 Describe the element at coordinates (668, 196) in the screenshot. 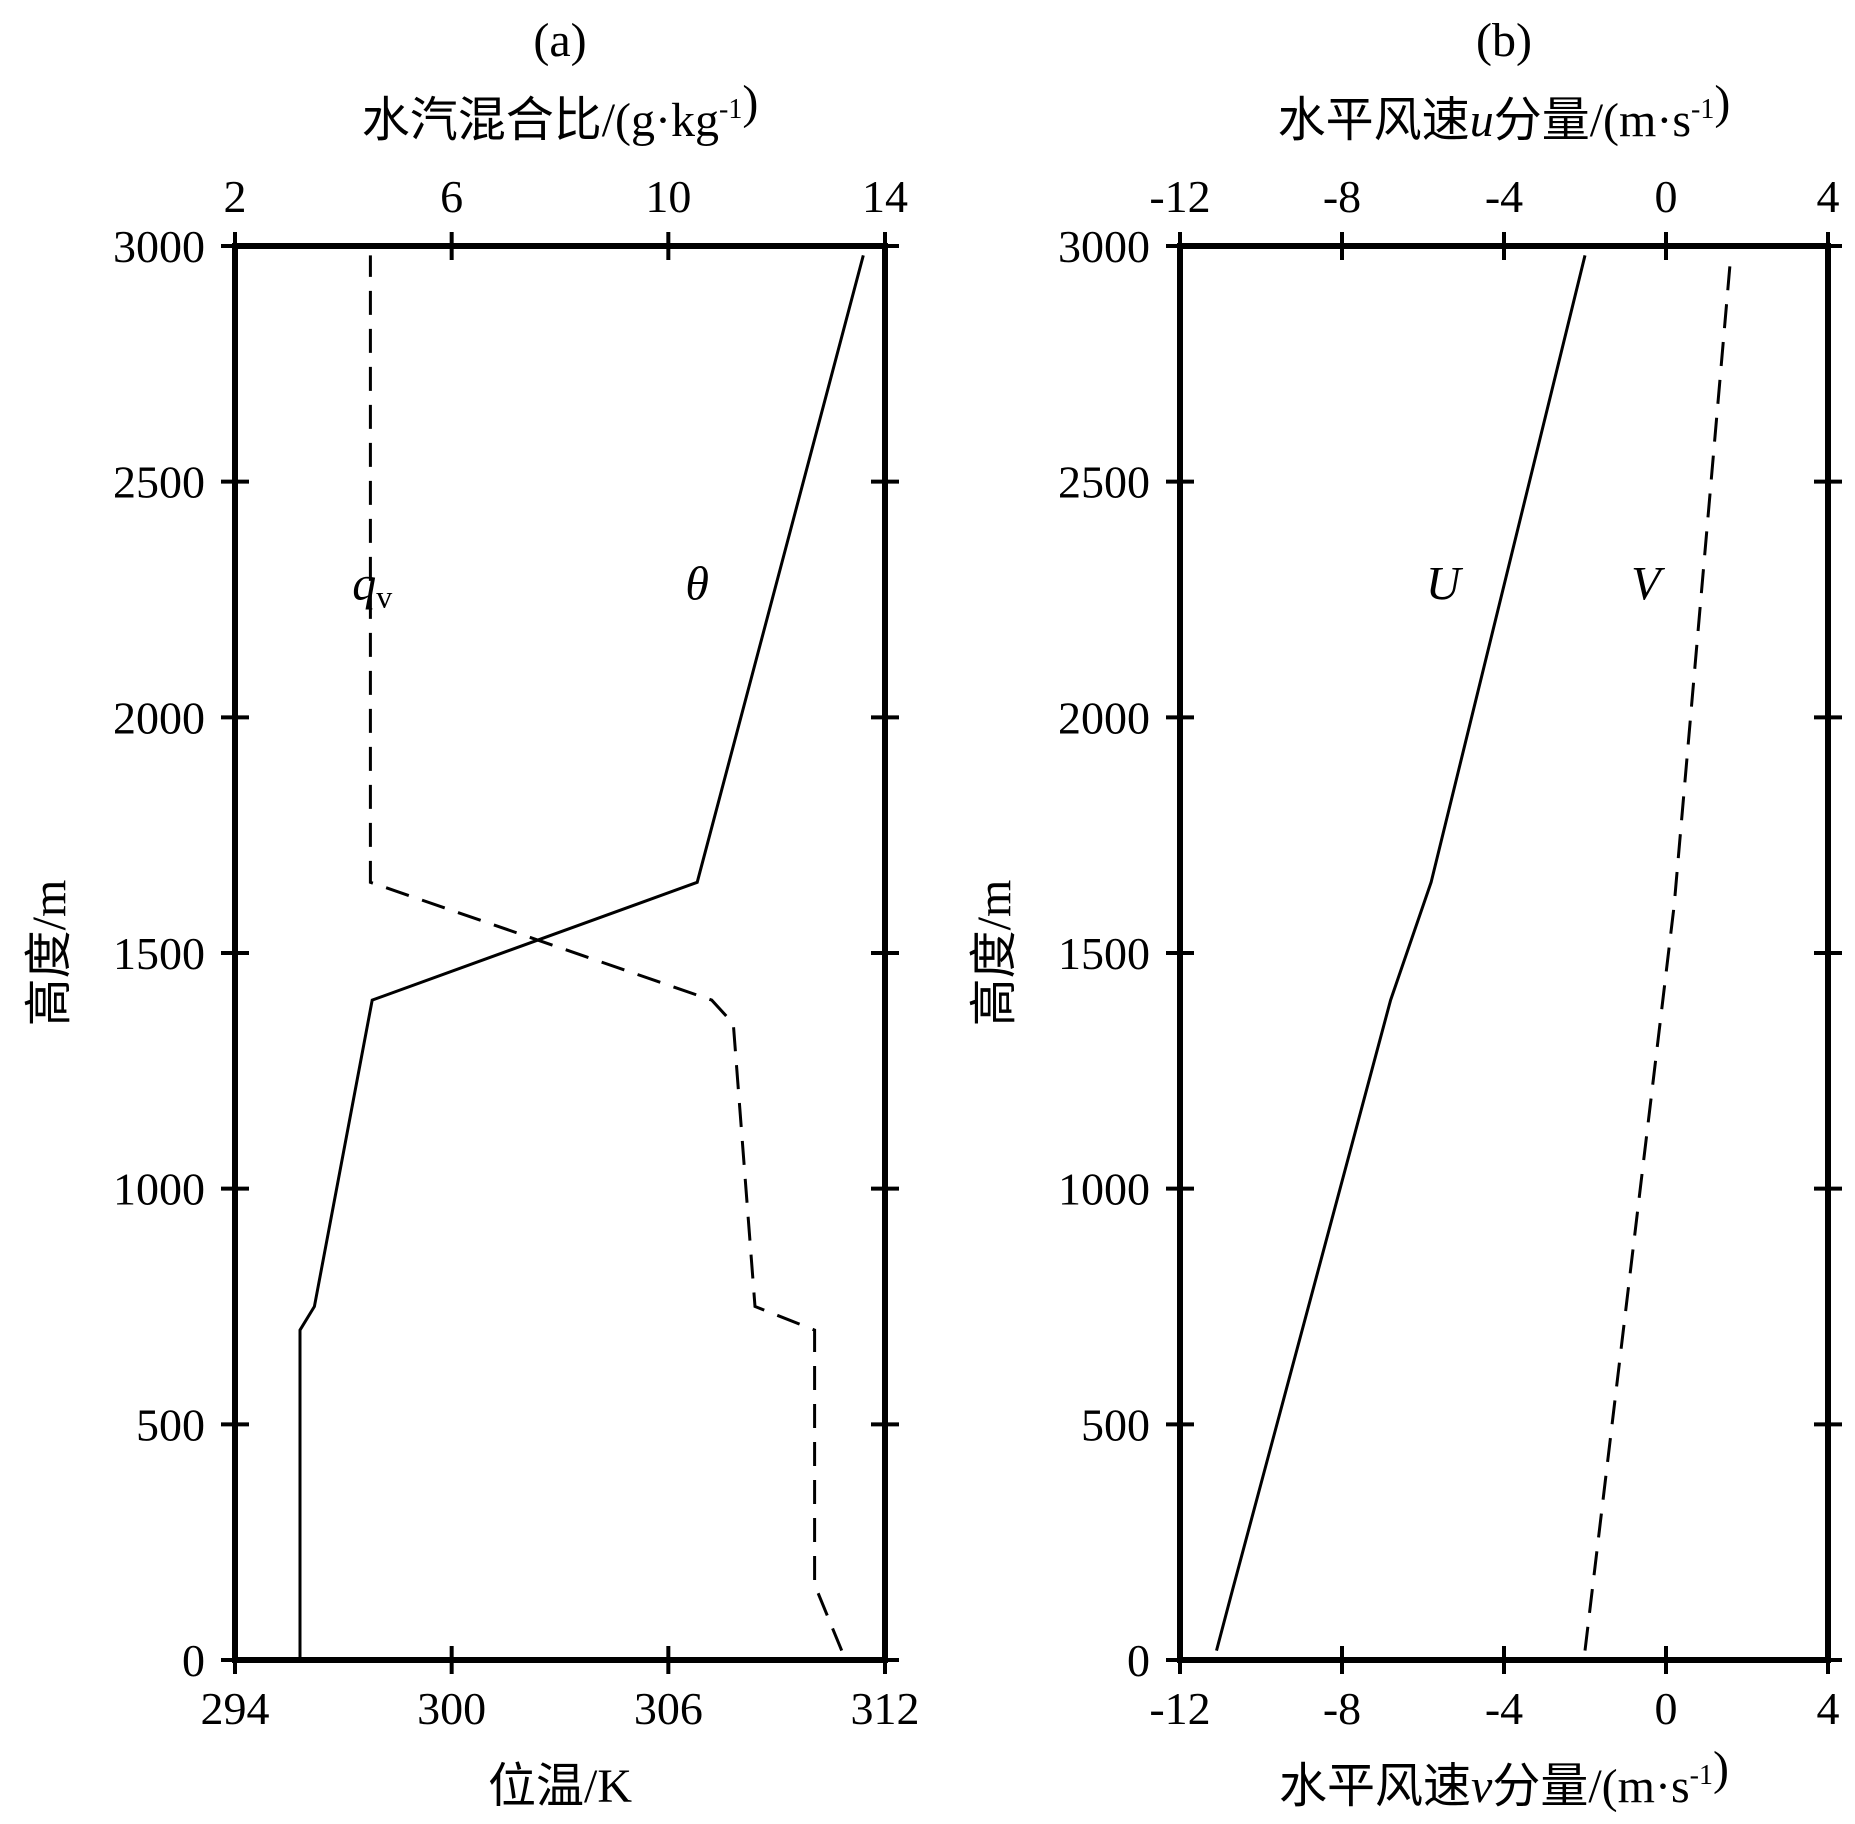

I see `x-top-tick-label: 10` at that location.